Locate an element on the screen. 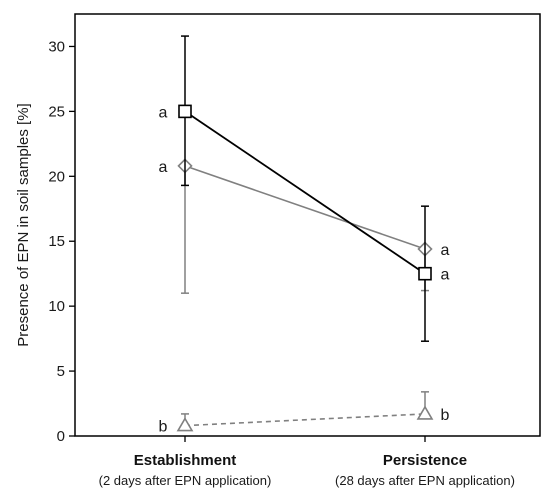  significance-letter-square-0: a is located at coordinates (163, 112).